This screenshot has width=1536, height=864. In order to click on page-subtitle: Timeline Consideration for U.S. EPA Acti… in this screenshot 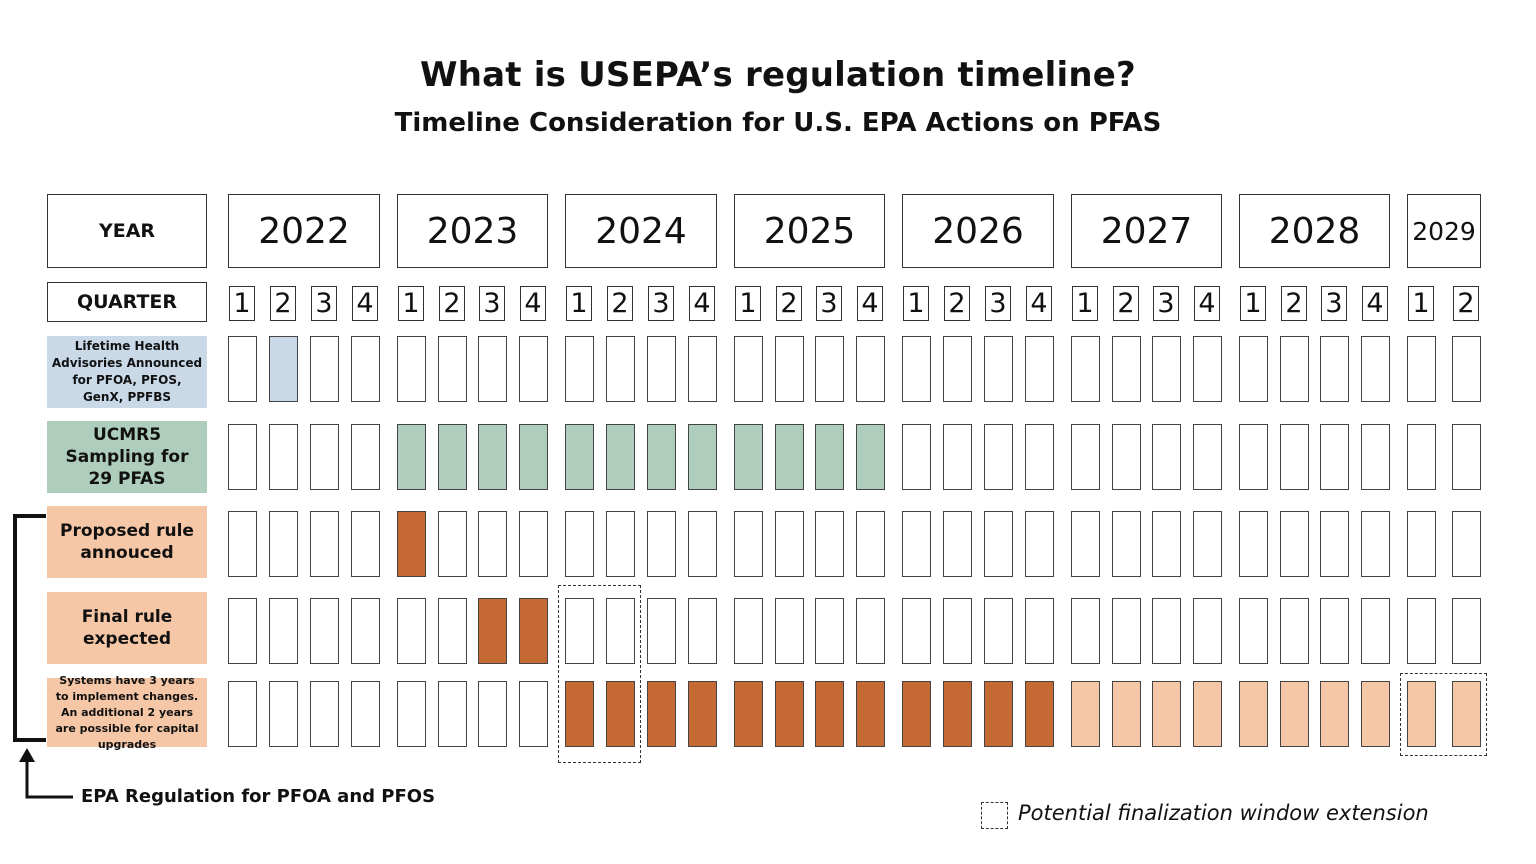, I will do `click(778, 123)`.